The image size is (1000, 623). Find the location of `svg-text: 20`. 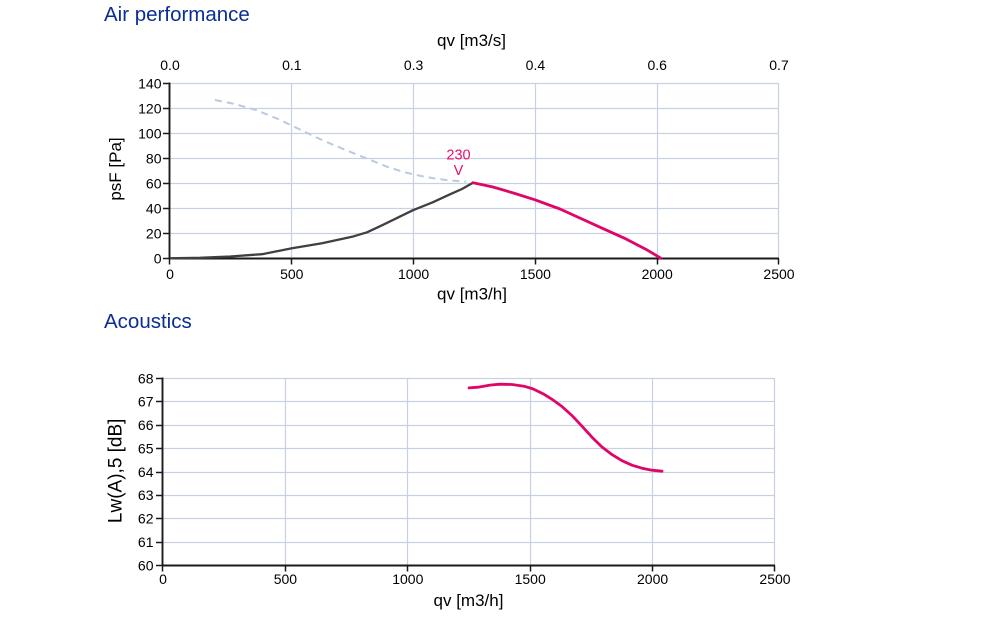

svg-text: 20 is located at coordinates (154, 233).